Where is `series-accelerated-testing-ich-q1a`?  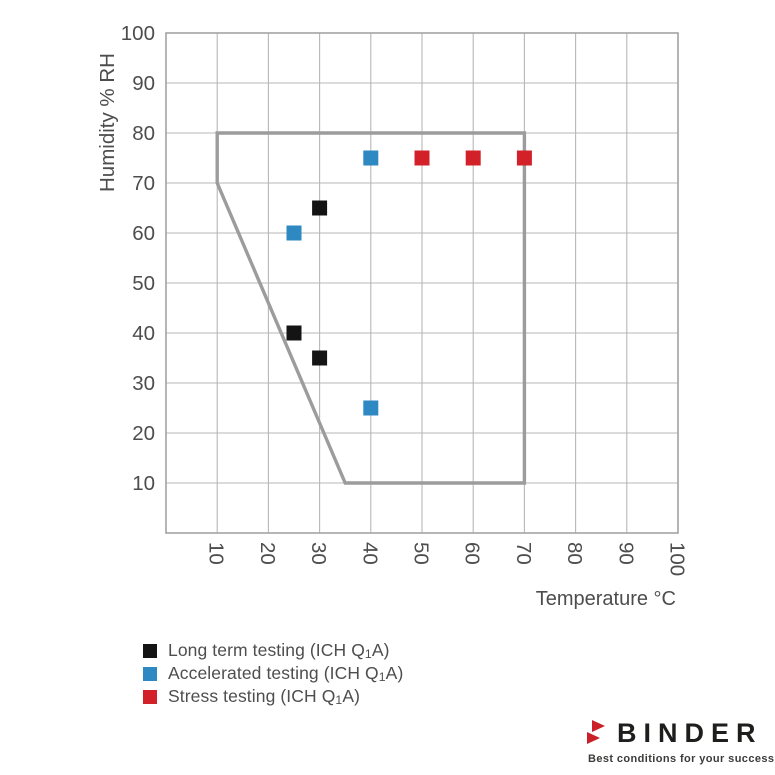 series-accelerated-testing-ich-q1a is located at coordinates (332, 283).